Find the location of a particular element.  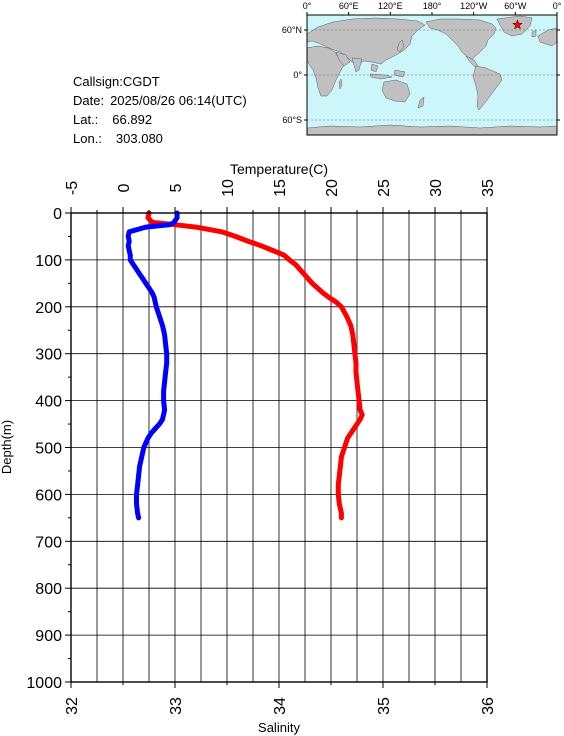

y-tick-label: 800 is located at coordinates (48, 589).